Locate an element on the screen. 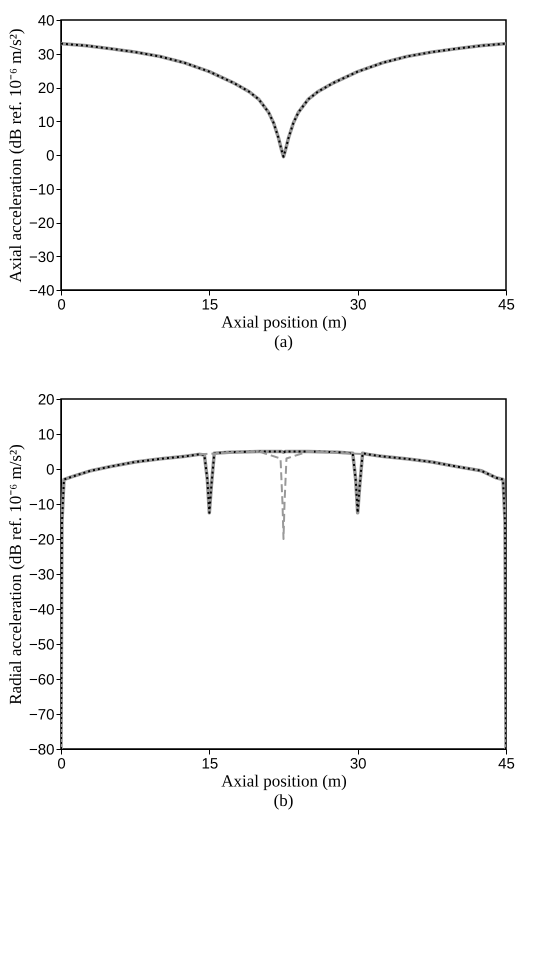  y-tick-label: 40 is located at coordinates (46, 21).